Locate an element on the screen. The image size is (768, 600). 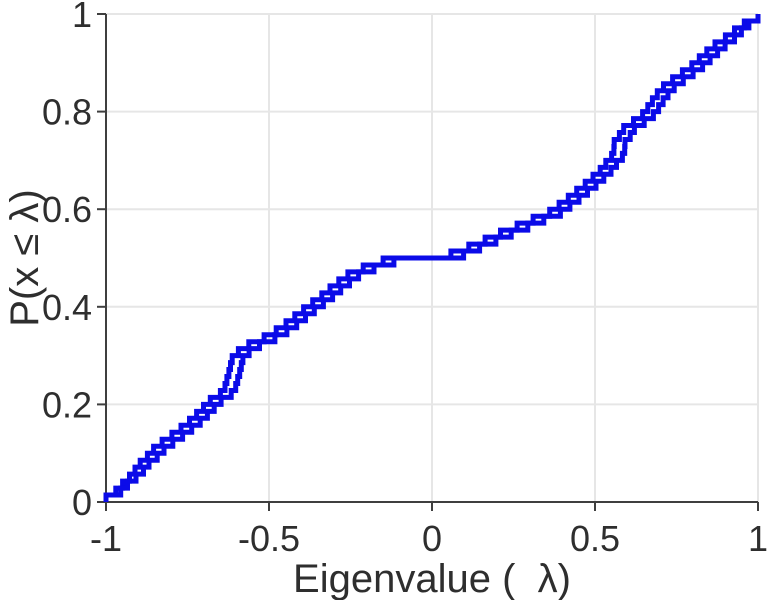
y-tick-label: 0.4 is located at coordinates (67, 307).